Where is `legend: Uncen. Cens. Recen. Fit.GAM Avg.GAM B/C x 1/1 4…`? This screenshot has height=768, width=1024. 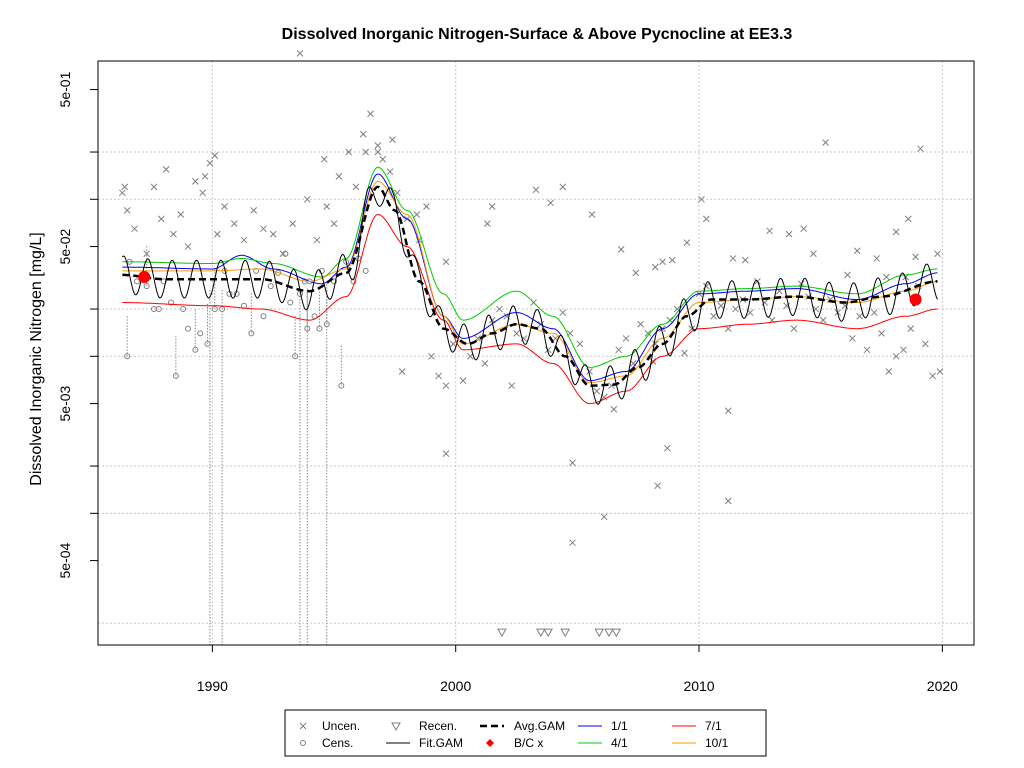
legend: Uncen. Cens. Recen. Fit.GAM Avg.GAM B/C x 1/1 4… is located at coordinates (525, 733).